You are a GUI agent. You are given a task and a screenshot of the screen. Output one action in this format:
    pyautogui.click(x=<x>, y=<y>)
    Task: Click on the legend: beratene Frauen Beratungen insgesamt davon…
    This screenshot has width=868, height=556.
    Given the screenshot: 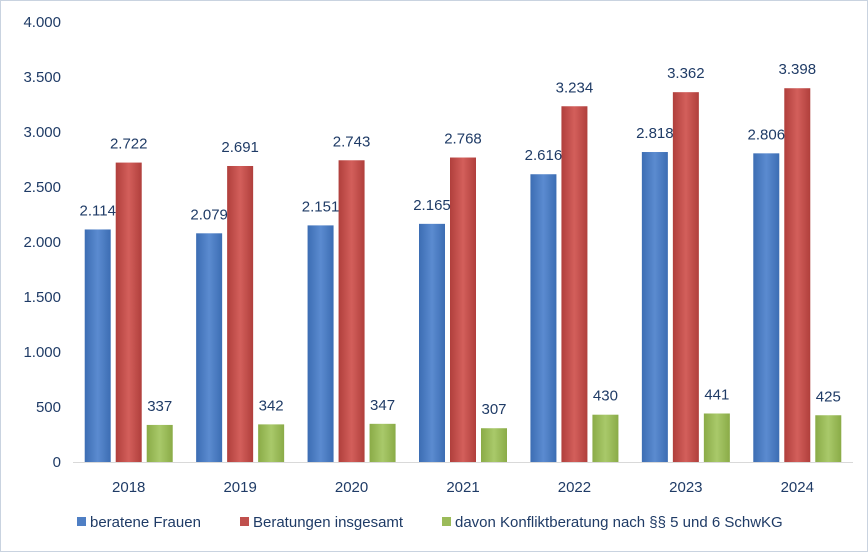 What is the action you would take?
    pyautogui.click(x=430, y=522)
    